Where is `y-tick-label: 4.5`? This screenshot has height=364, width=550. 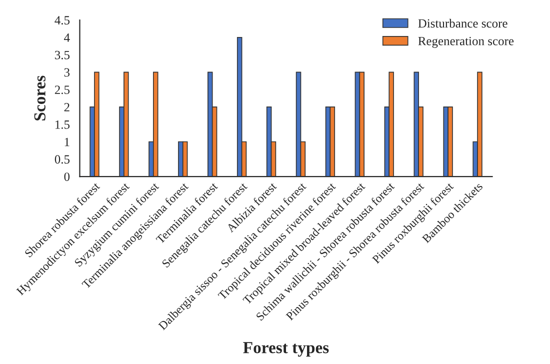 y-tick-label: 4.5 is located at coordinates (62, 20).